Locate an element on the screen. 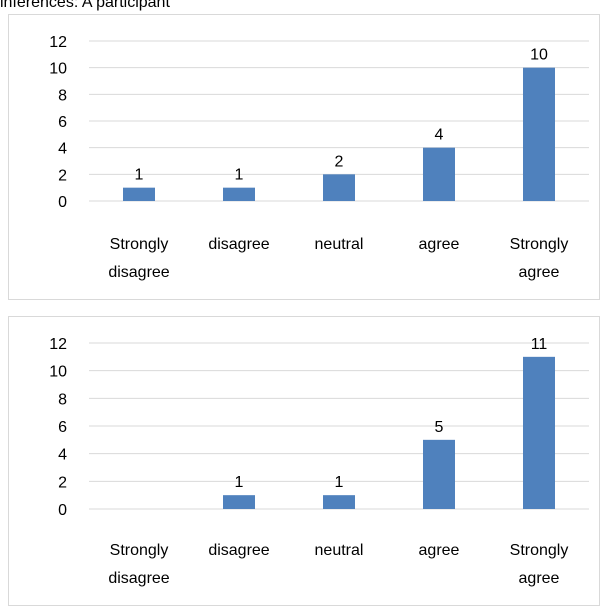 The image size is (608, 612). figure-caption: inferences: A participant is located at coordinates (85, 5).